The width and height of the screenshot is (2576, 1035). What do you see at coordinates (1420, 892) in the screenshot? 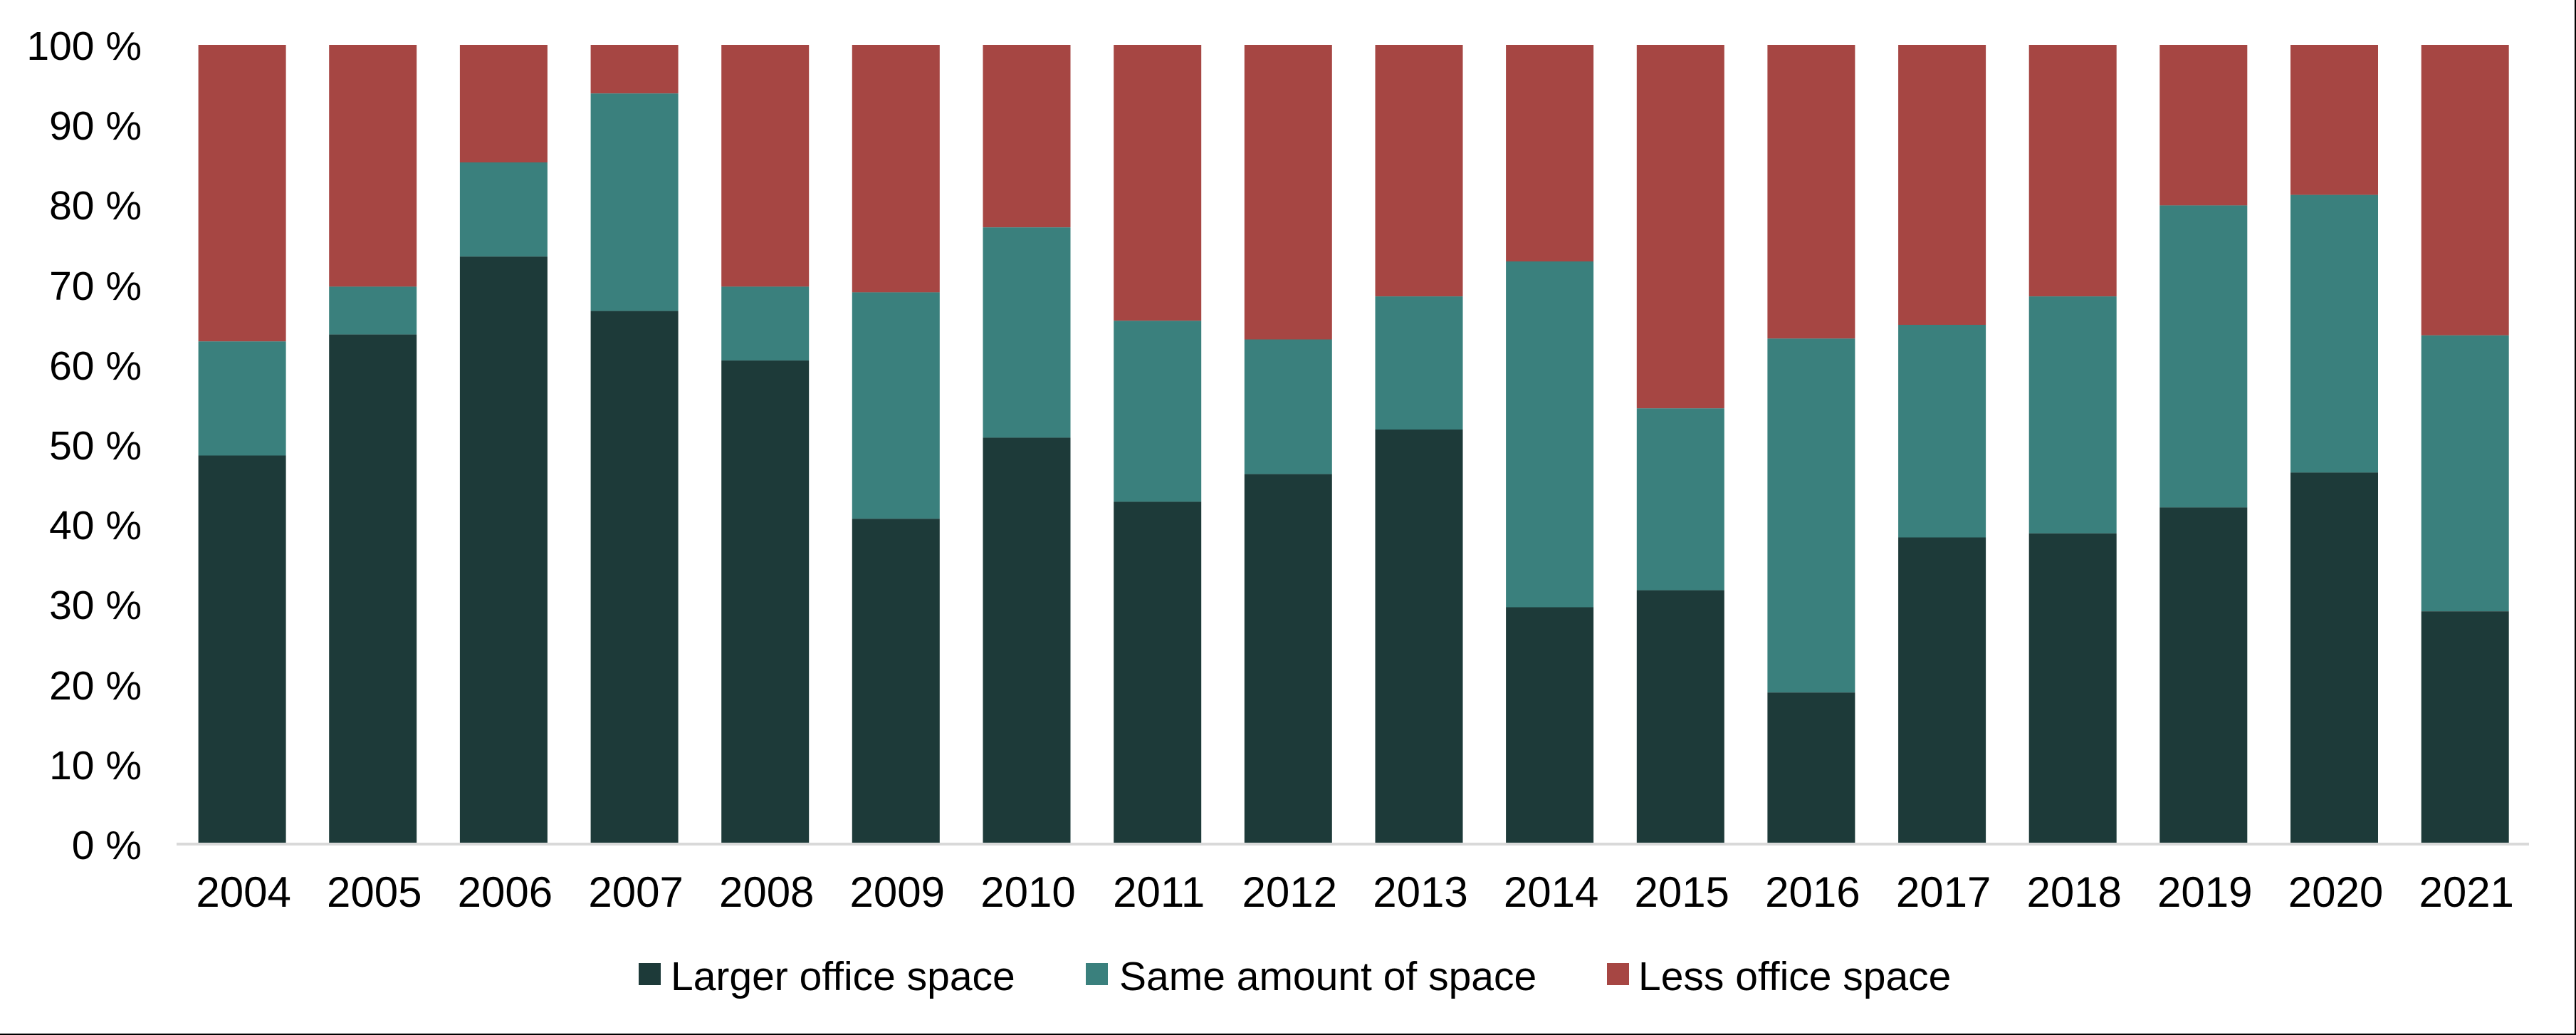
I see `svg-text: 2013` at bounding box center [1420, 892].